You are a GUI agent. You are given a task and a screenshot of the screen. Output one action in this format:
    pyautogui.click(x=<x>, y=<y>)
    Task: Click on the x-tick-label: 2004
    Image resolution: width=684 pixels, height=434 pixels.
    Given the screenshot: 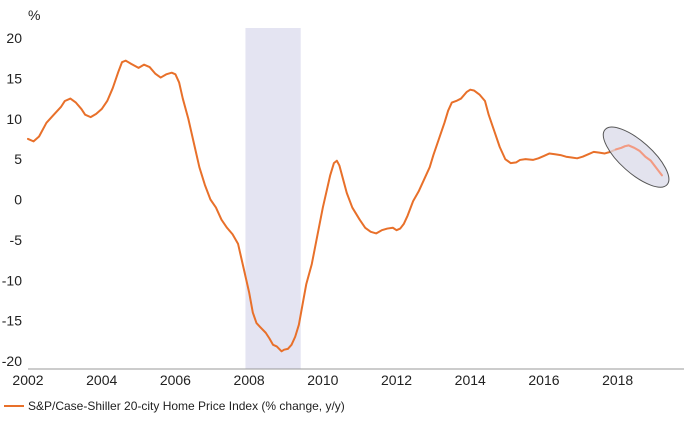 What is the action you would take?
    pyautogui.click(x=101, y=380)
    